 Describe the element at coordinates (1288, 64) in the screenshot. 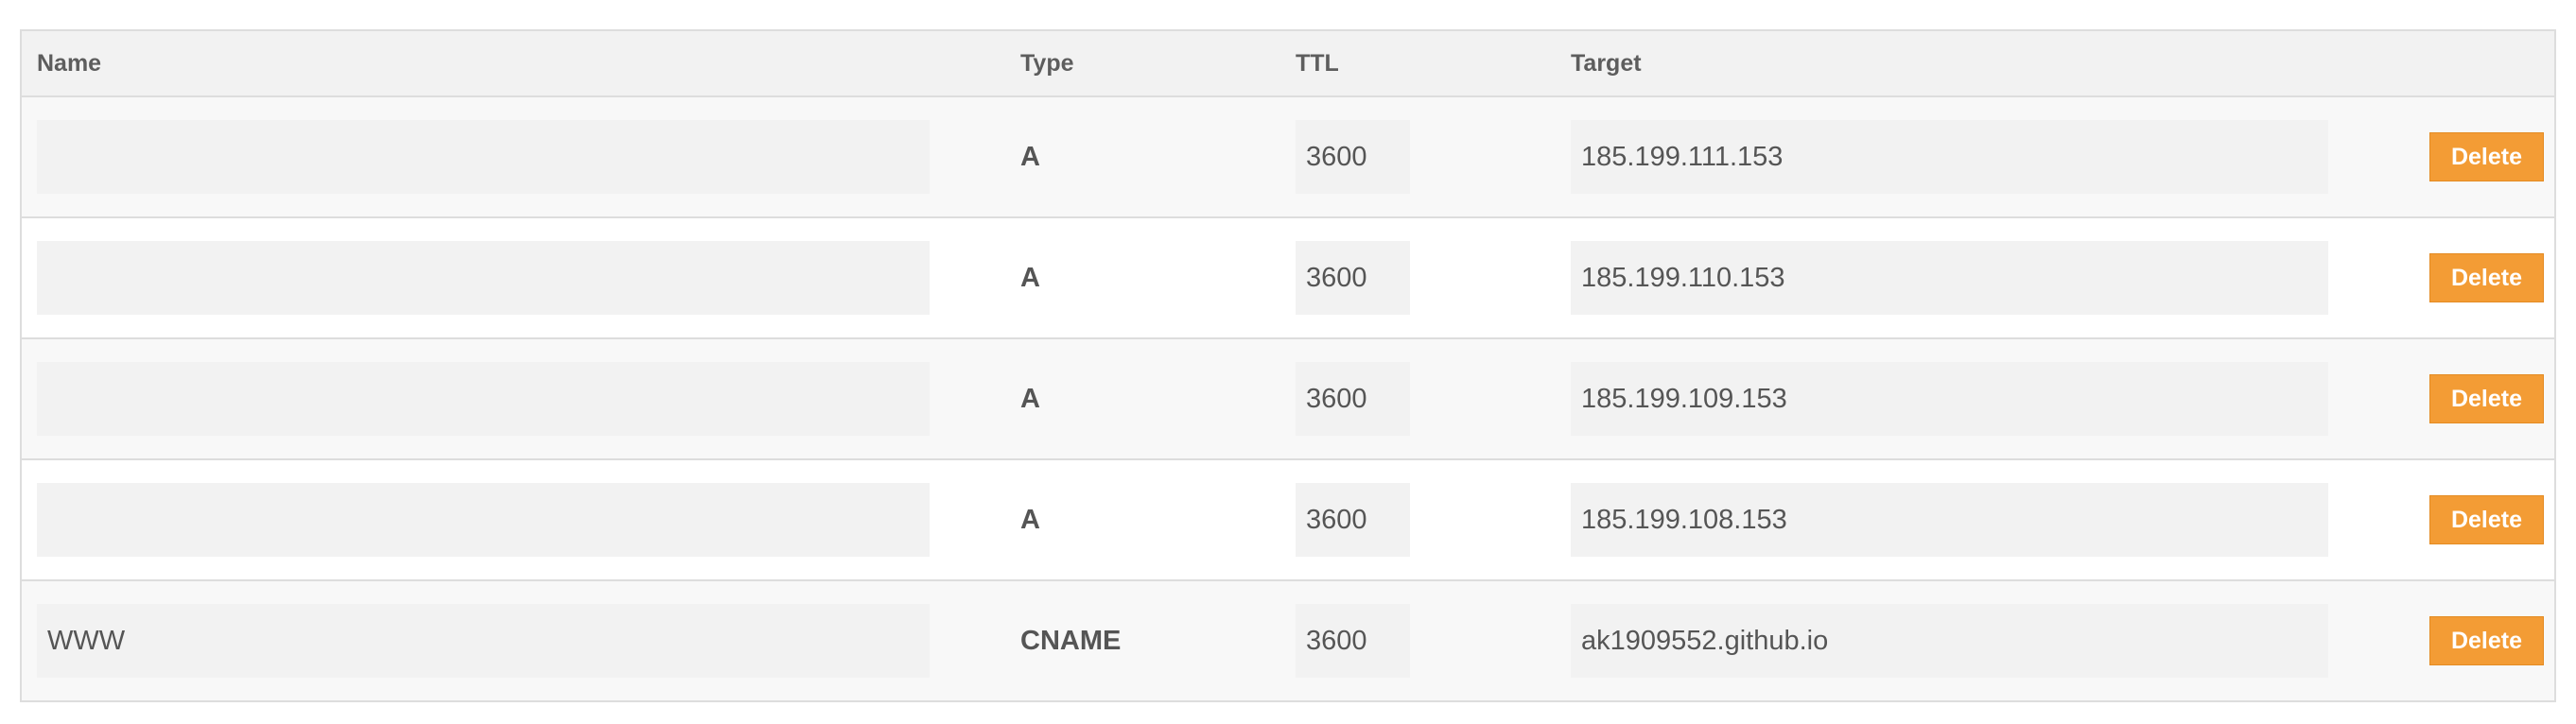

I see `table-header: Name Type TTL Target` at that location.